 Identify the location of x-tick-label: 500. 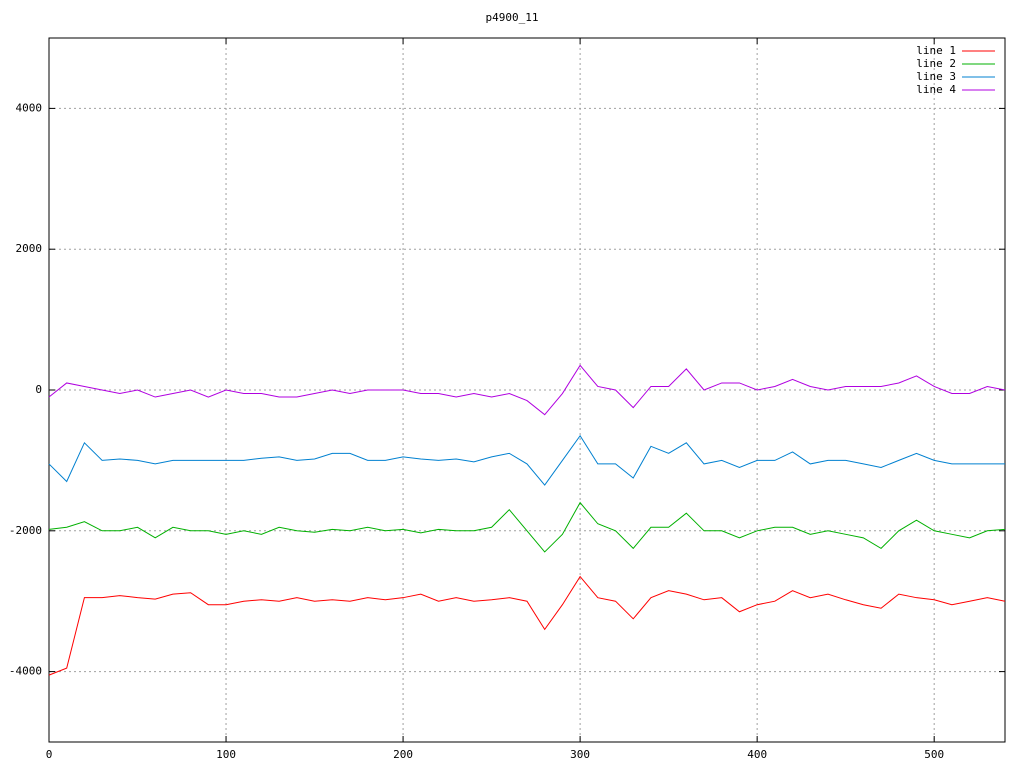
(934, 754).